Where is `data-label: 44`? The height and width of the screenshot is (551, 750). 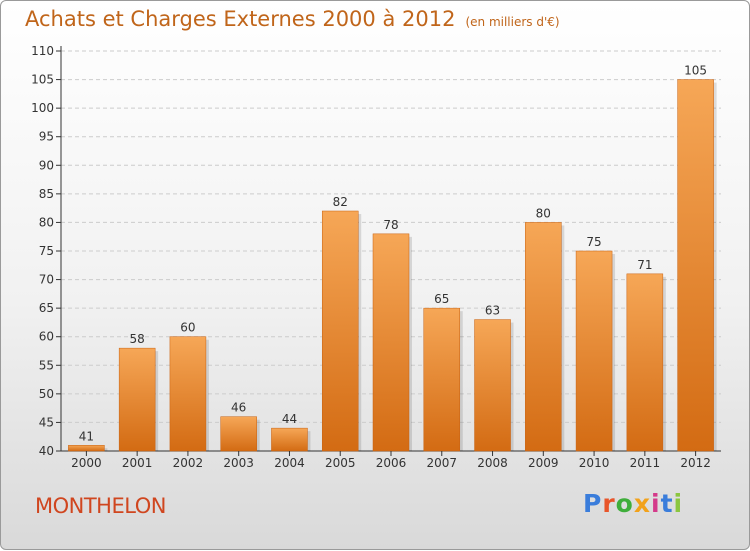
data-label: 44 is located at coordinates (289, 419).